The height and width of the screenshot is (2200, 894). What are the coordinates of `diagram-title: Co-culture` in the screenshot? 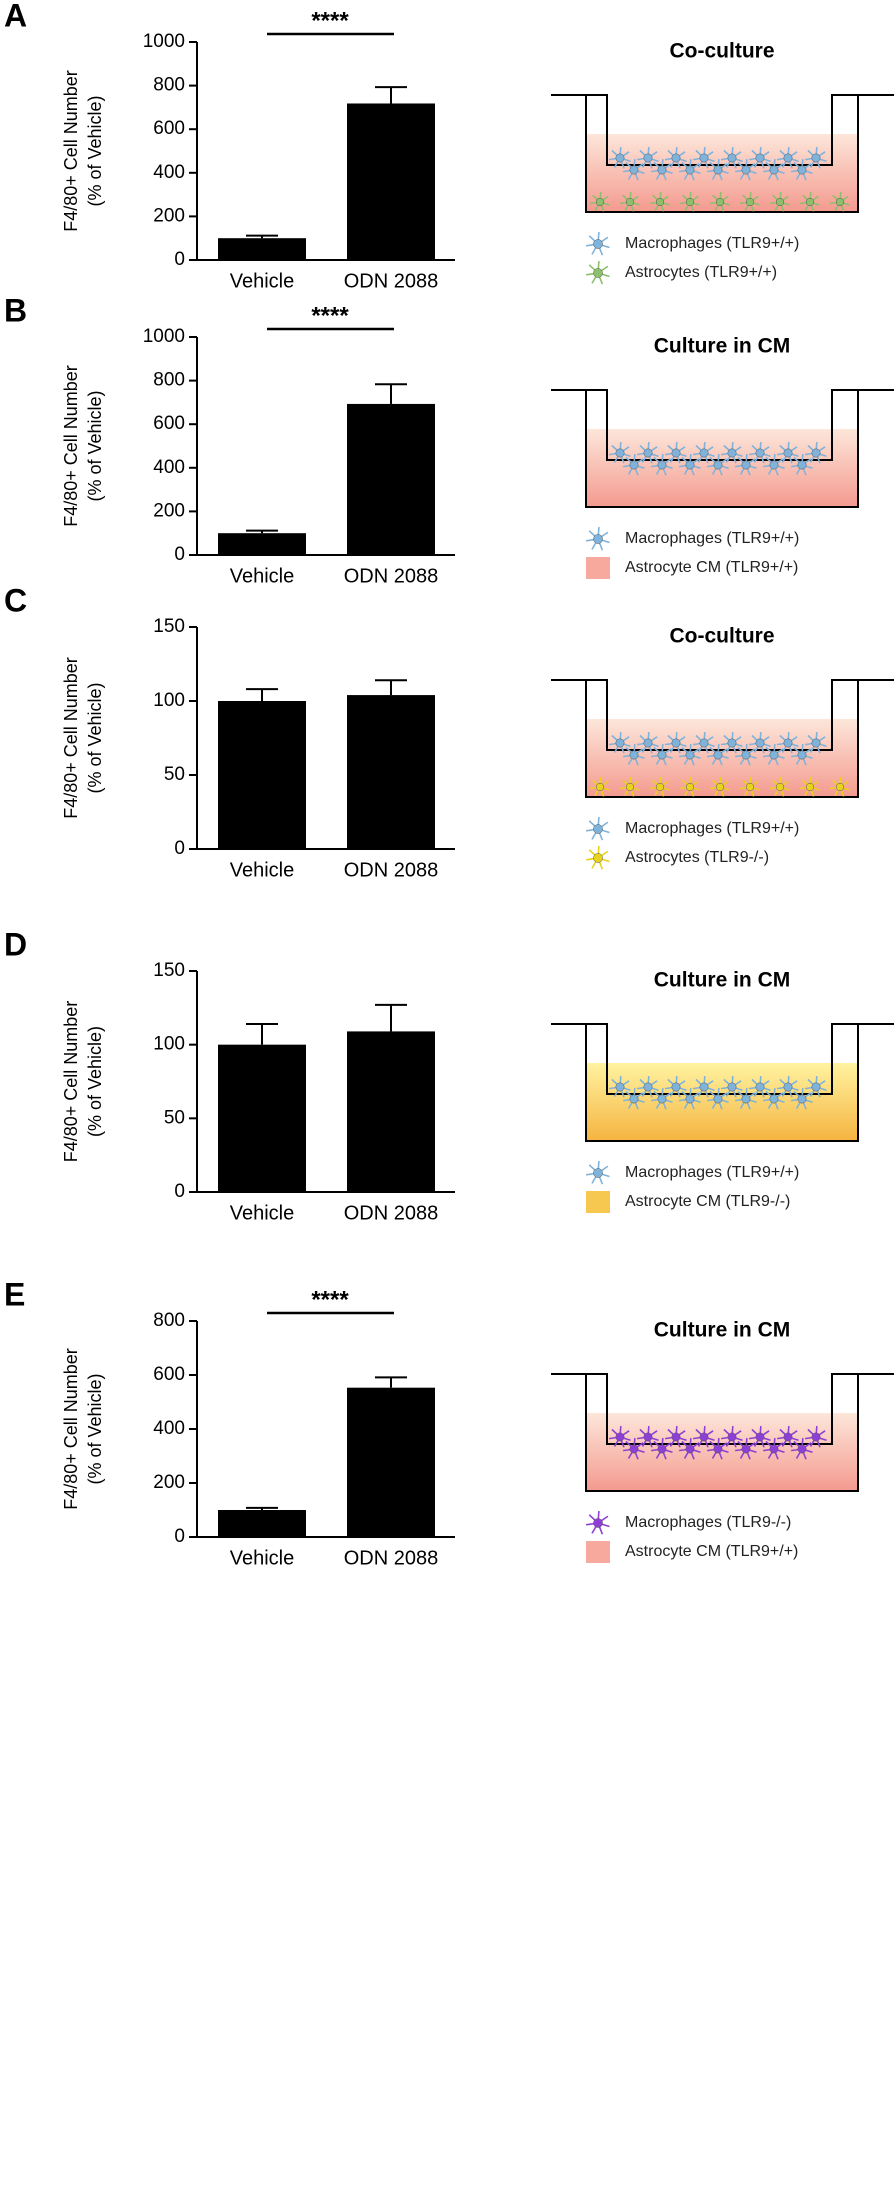 It's located at (722, 636).